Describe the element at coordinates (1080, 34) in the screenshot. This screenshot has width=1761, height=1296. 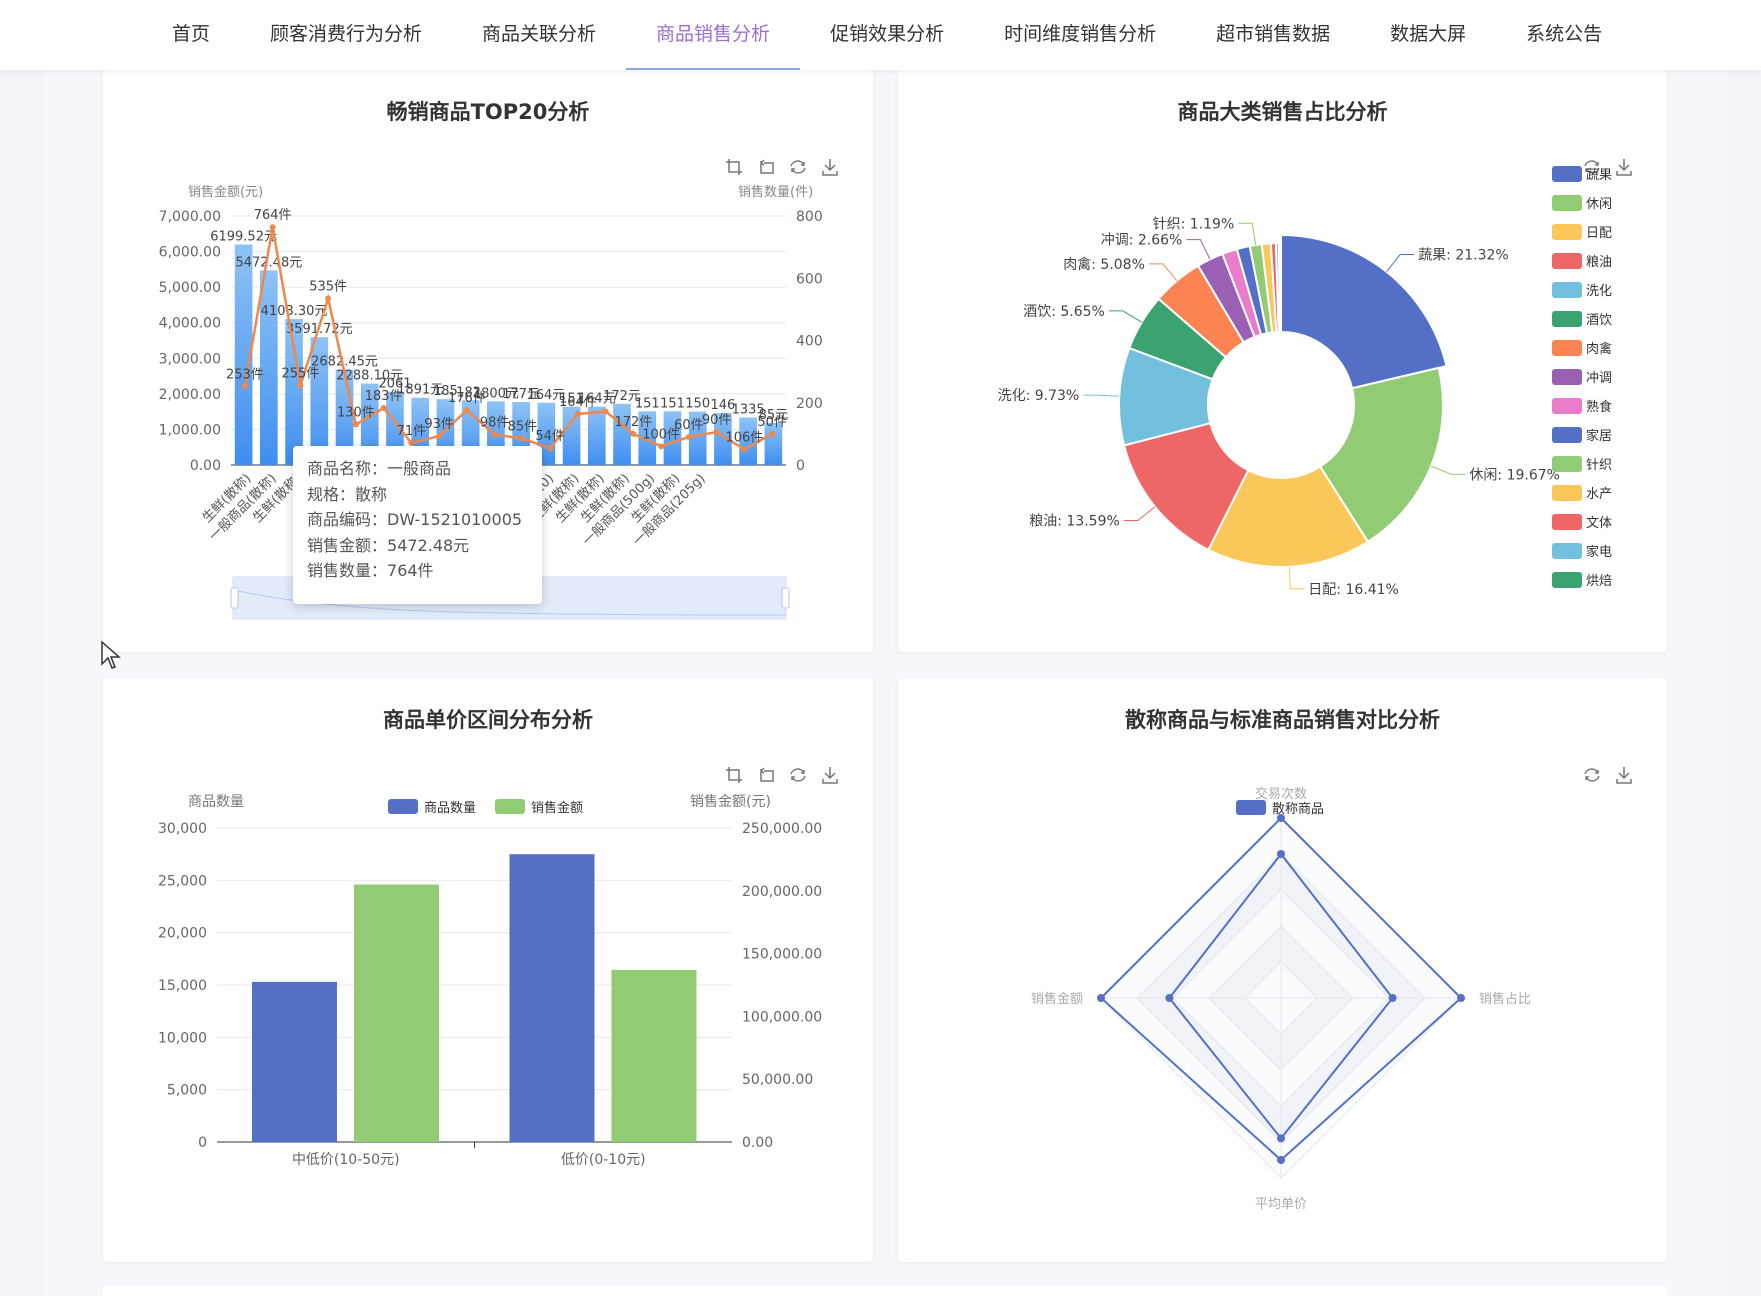
I see `nav-item-time-dimension: 时间维度销售分析` at that location.